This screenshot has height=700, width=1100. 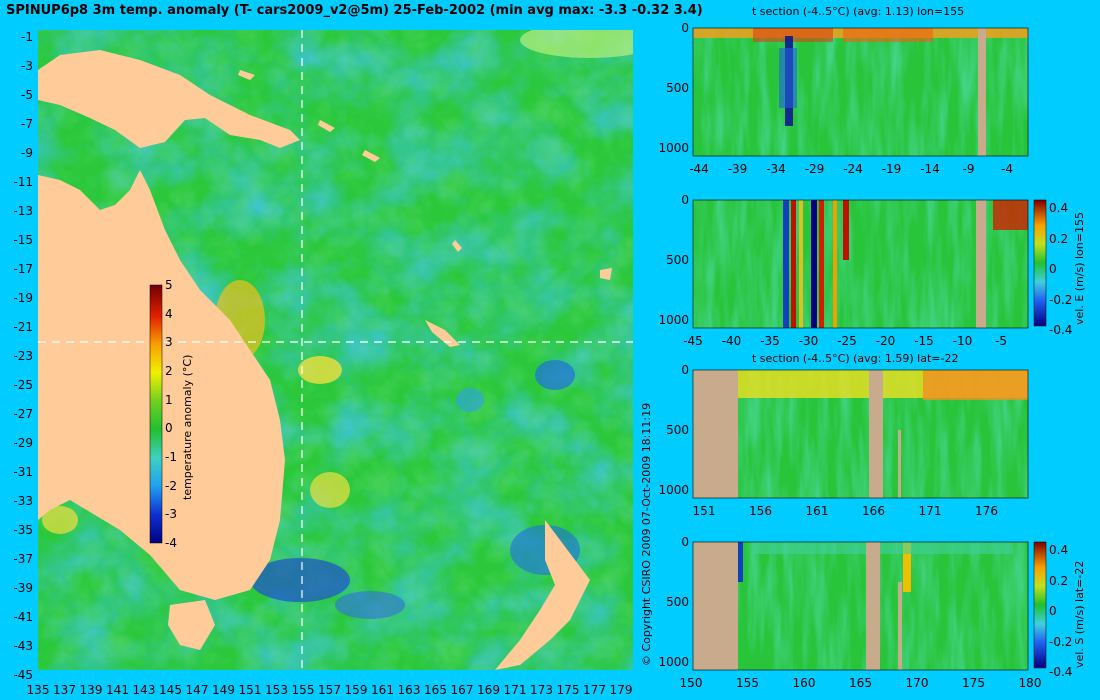 What do you see at coordinates (804, 683) in the screenshot?
I see `section-x-tick-label: 160` at bounding box center [804, 683].